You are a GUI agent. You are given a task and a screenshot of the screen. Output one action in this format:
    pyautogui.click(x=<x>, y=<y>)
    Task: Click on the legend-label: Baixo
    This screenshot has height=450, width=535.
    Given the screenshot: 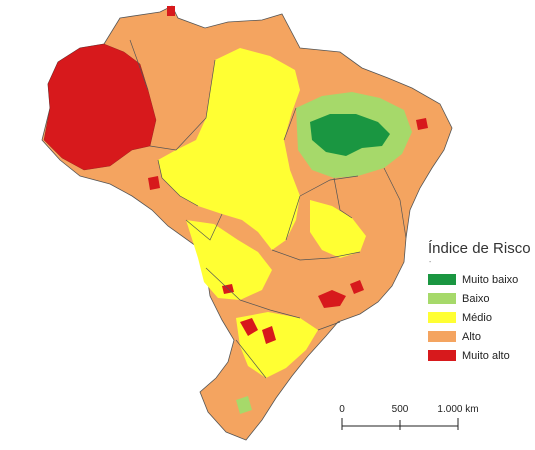 What is the action you would take?
    pyautogui.click(x=476, y=298)
    